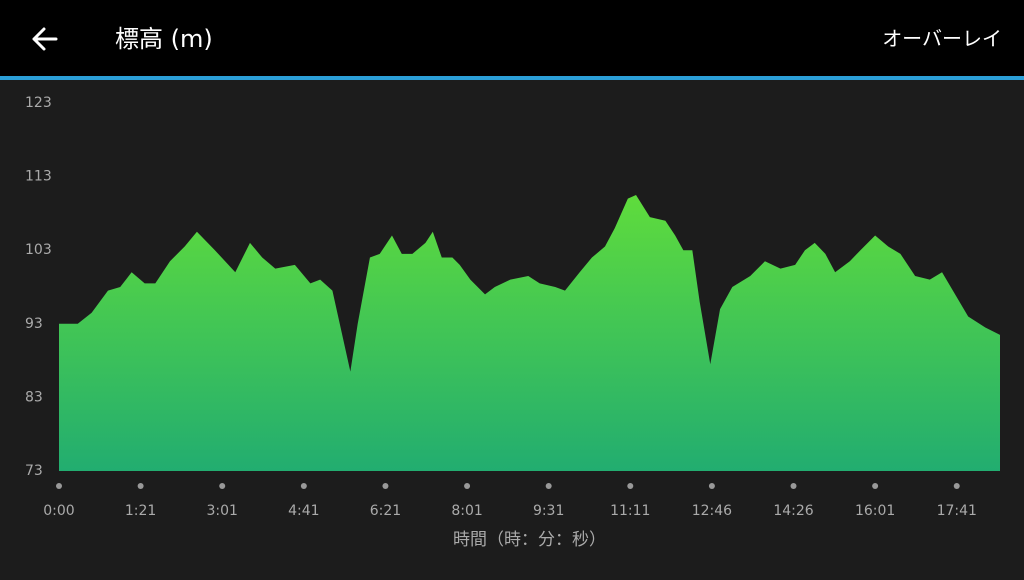 The width and height of the screenshot is (1024, 580). What do you see at coordinates (45, 39) in the screenshot?
I see `back-button` at bounding box center [45, 39].